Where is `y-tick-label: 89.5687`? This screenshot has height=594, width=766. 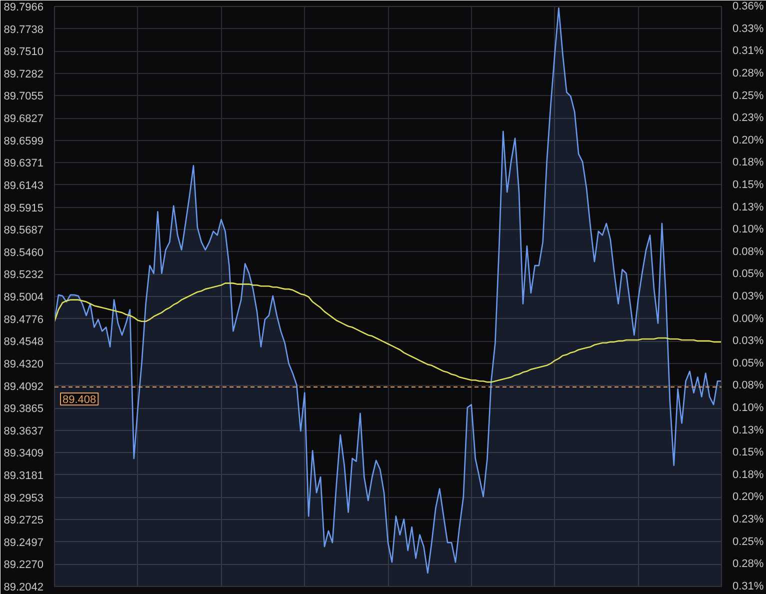
y-tick-label: 89.5687 is located at coordinates (24, 230).